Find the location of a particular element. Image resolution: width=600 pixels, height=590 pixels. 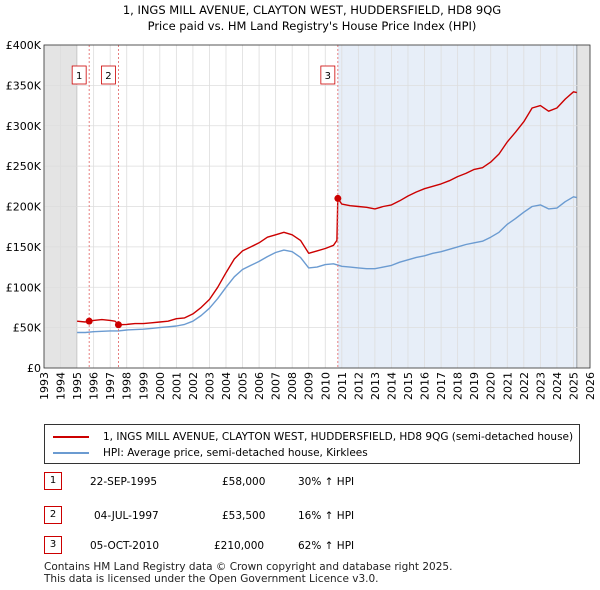

sale-row-3: 3 05-OCT-2010 £210,000 62% ↑ HPI is located at coordinates (244, 546).